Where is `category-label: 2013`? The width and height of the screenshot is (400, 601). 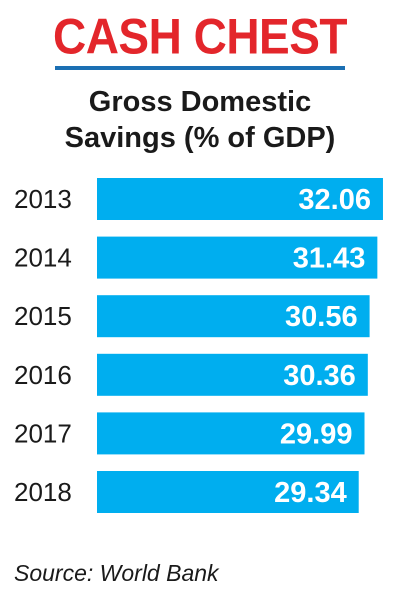 category-label: 2013 is located at coordinates (43, 199).